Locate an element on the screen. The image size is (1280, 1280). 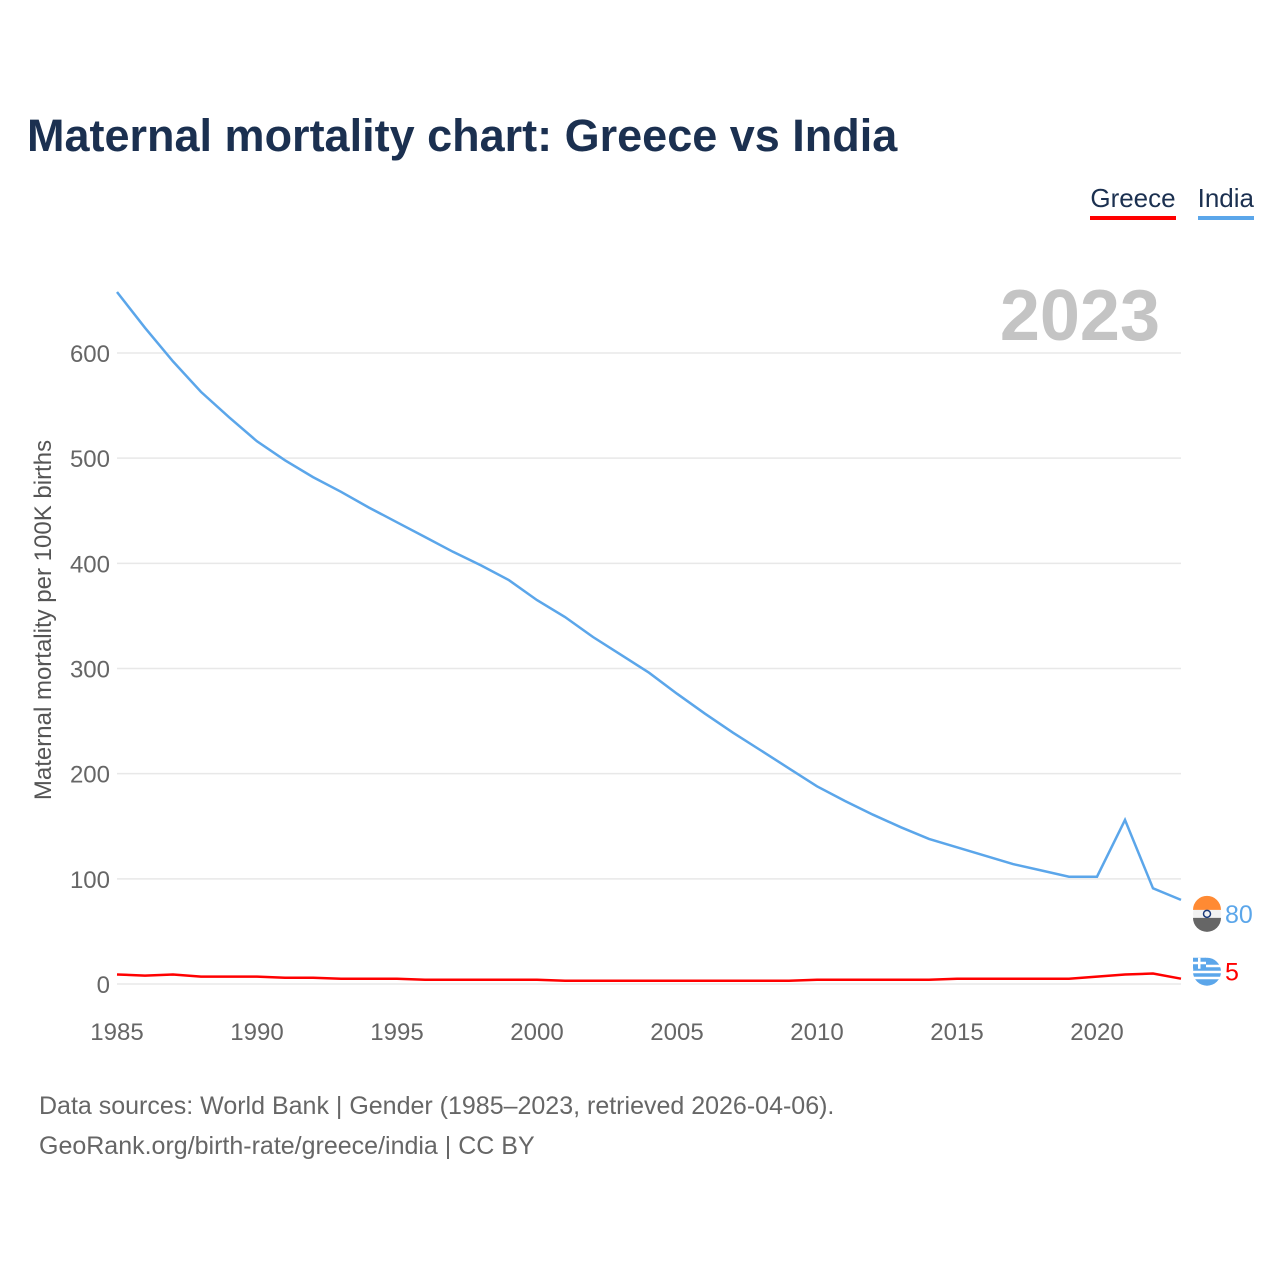
x-tick-label: 2010 is located at coordinates (816, 1032).